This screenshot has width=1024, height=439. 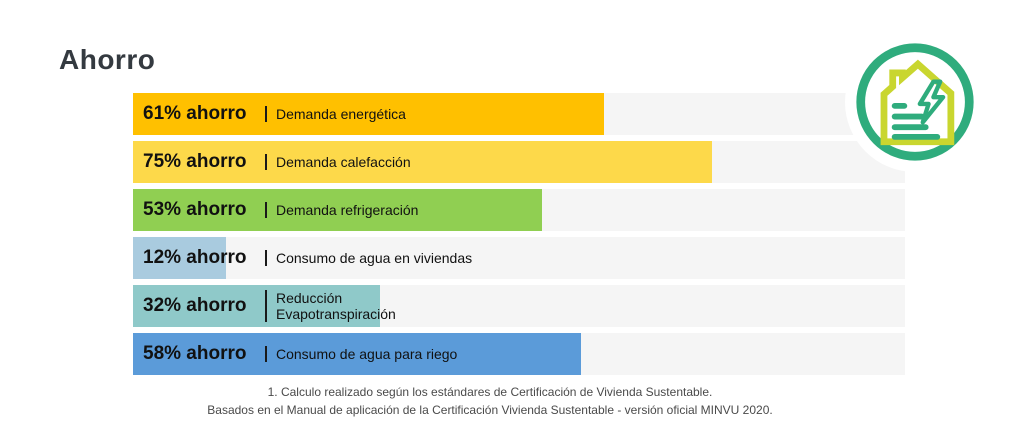 I want to click on bar-row: 61% ahorro Demanda energética, so click(x=519, y=114).